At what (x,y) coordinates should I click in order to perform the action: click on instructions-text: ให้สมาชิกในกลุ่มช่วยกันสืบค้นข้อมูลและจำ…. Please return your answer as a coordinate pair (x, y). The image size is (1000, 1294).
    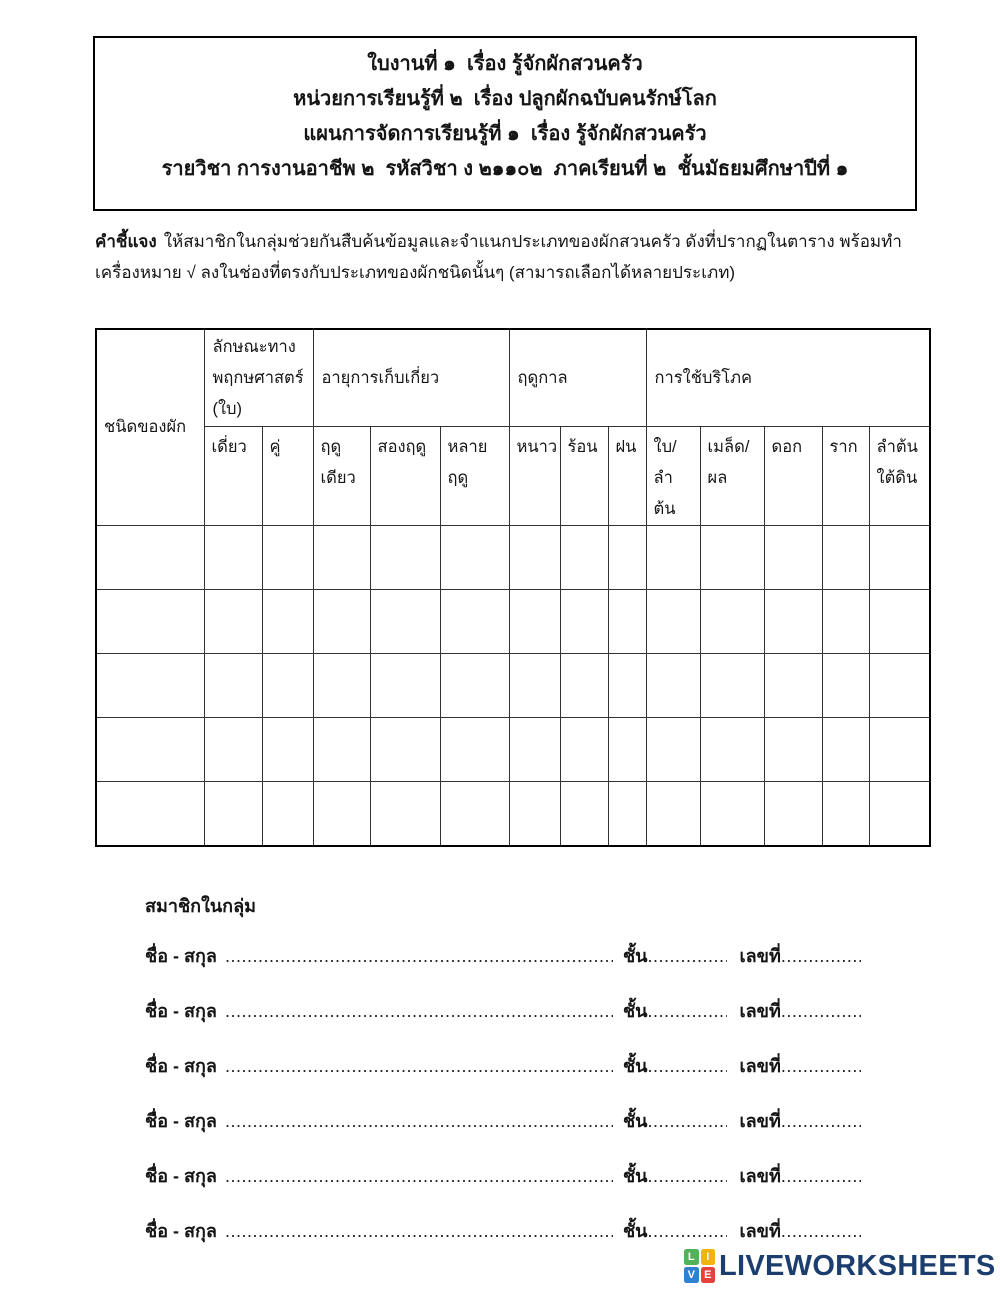
    Looking at the image, I should click on (498, 257).